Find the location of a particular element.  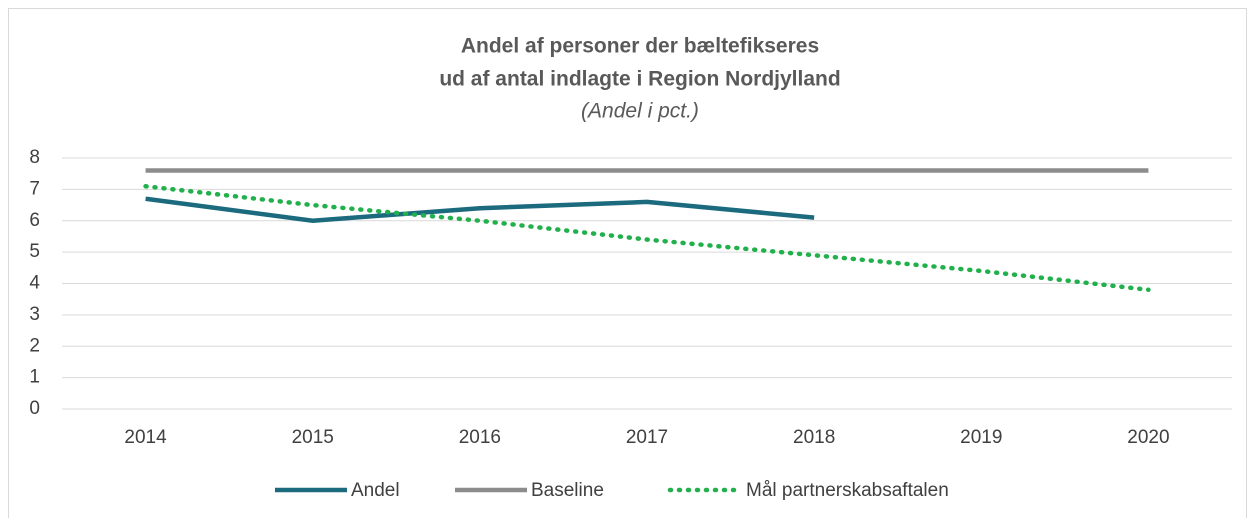

x-tick-label: 2018 is located at coordinates (814, 437).